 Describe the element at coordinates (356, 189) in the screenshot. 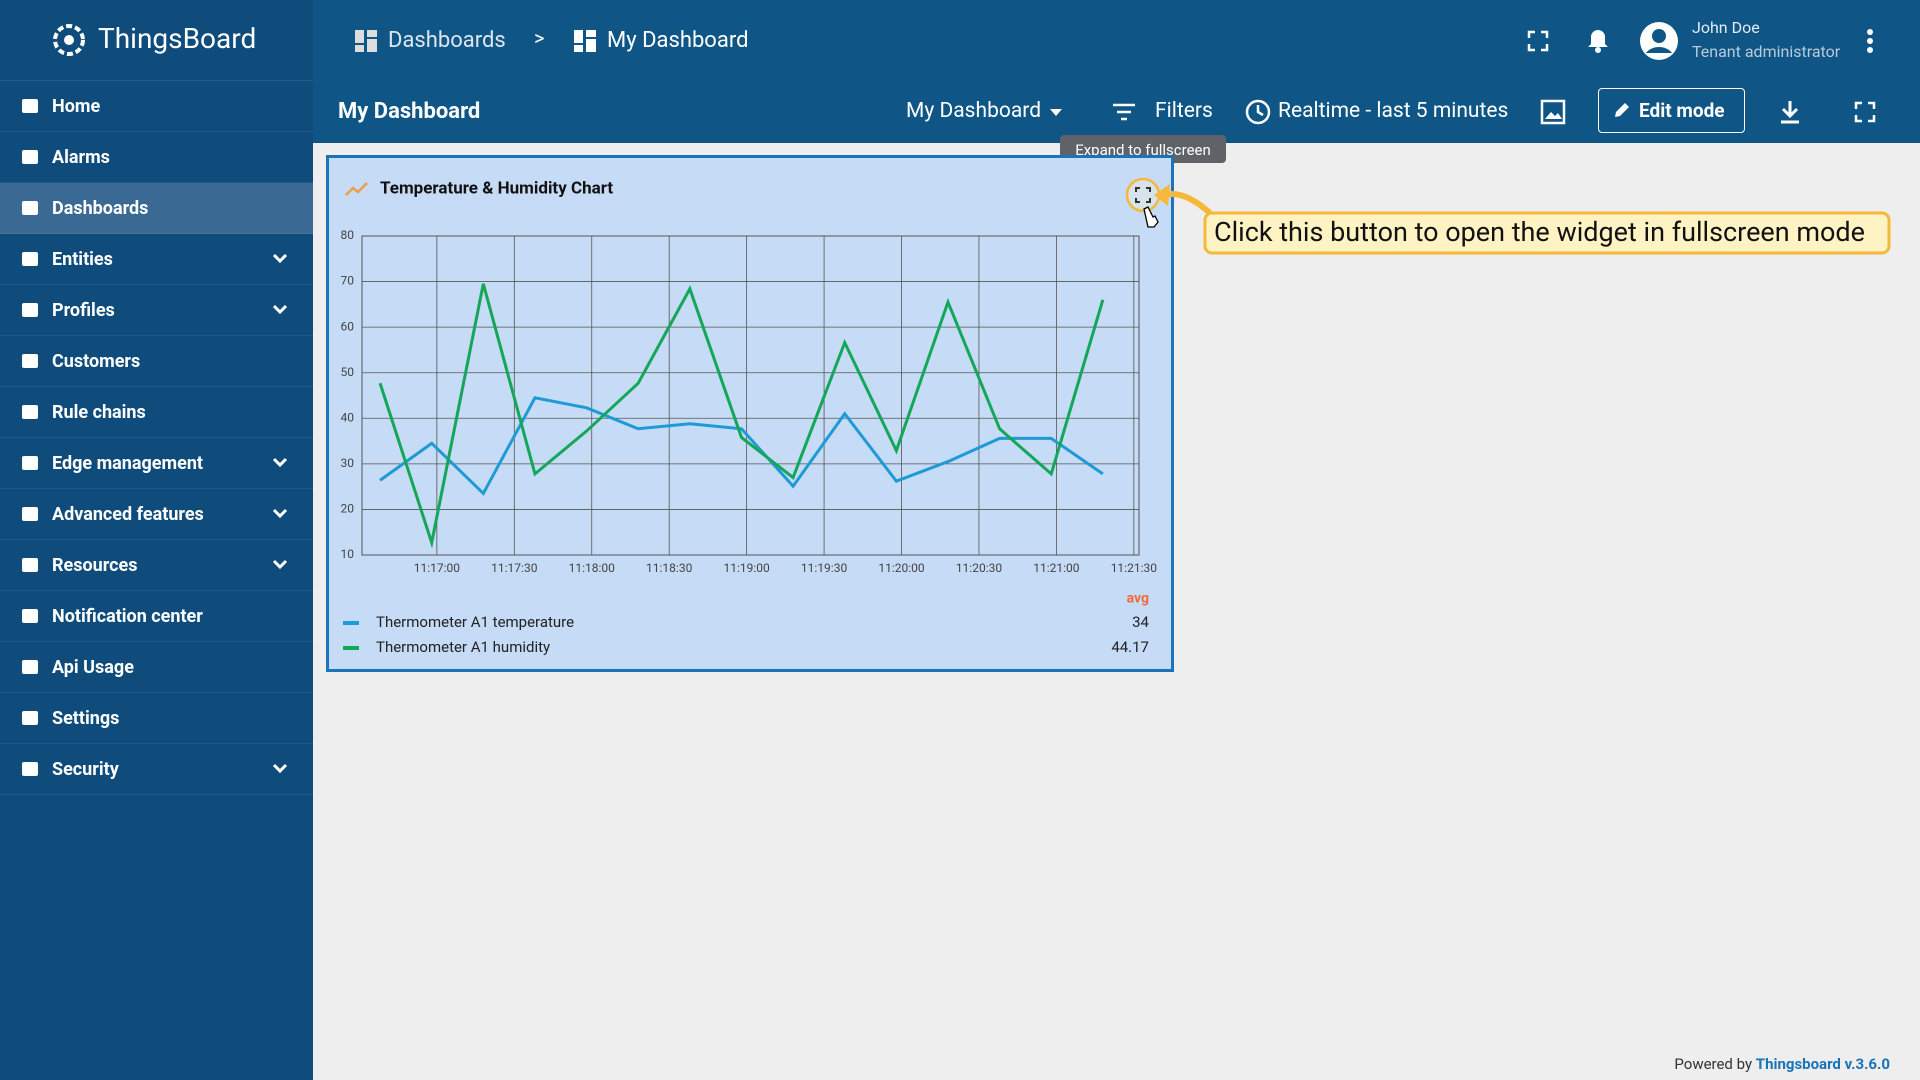

I see `widget-icon` at that location.